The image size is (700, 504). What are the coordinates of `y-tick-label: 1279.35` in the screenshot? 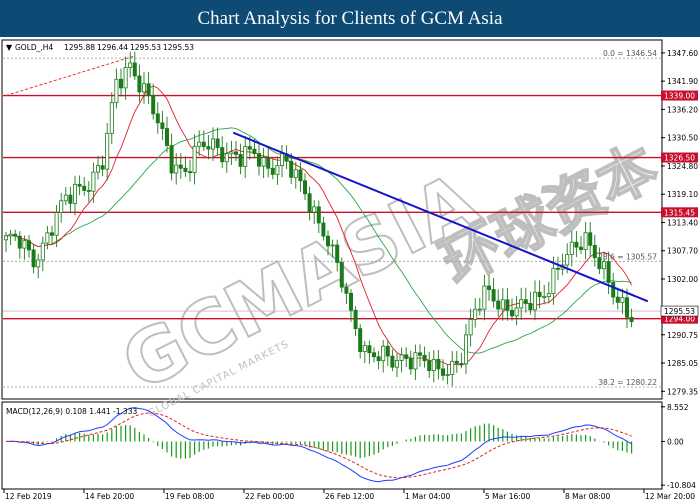 It's located at (682, 391).